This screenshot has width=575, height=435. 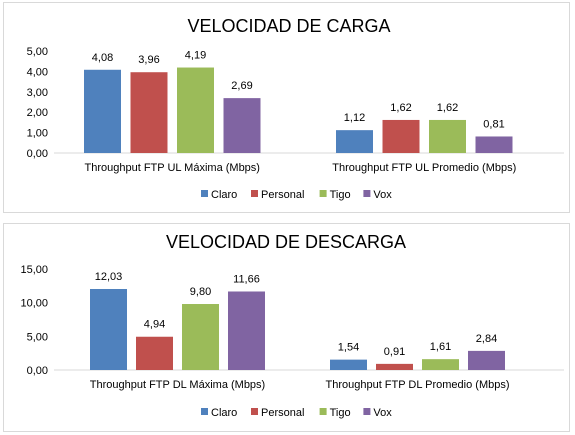 I want to click on data-label: 1,61, so click(x=440, y=347).